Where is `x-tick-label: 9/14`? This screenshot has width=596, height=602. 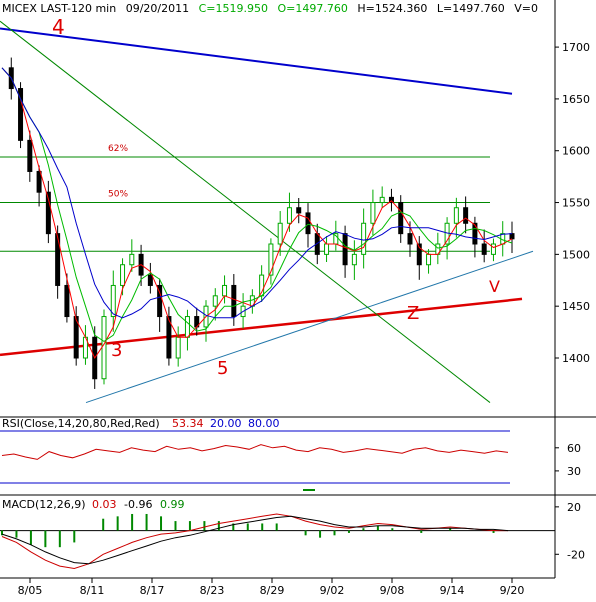
x-tick-label: 9/14 is located at coordinates (452, 590).